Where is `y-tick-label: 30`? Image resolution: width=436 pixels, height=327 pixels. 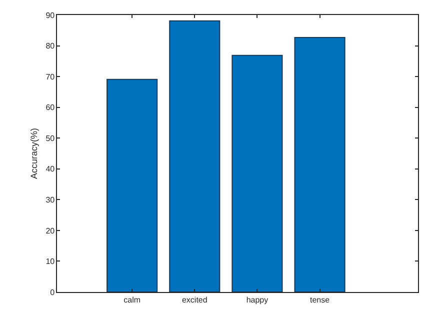 y-tick-label: 30 is located at coordinates (51, 199).